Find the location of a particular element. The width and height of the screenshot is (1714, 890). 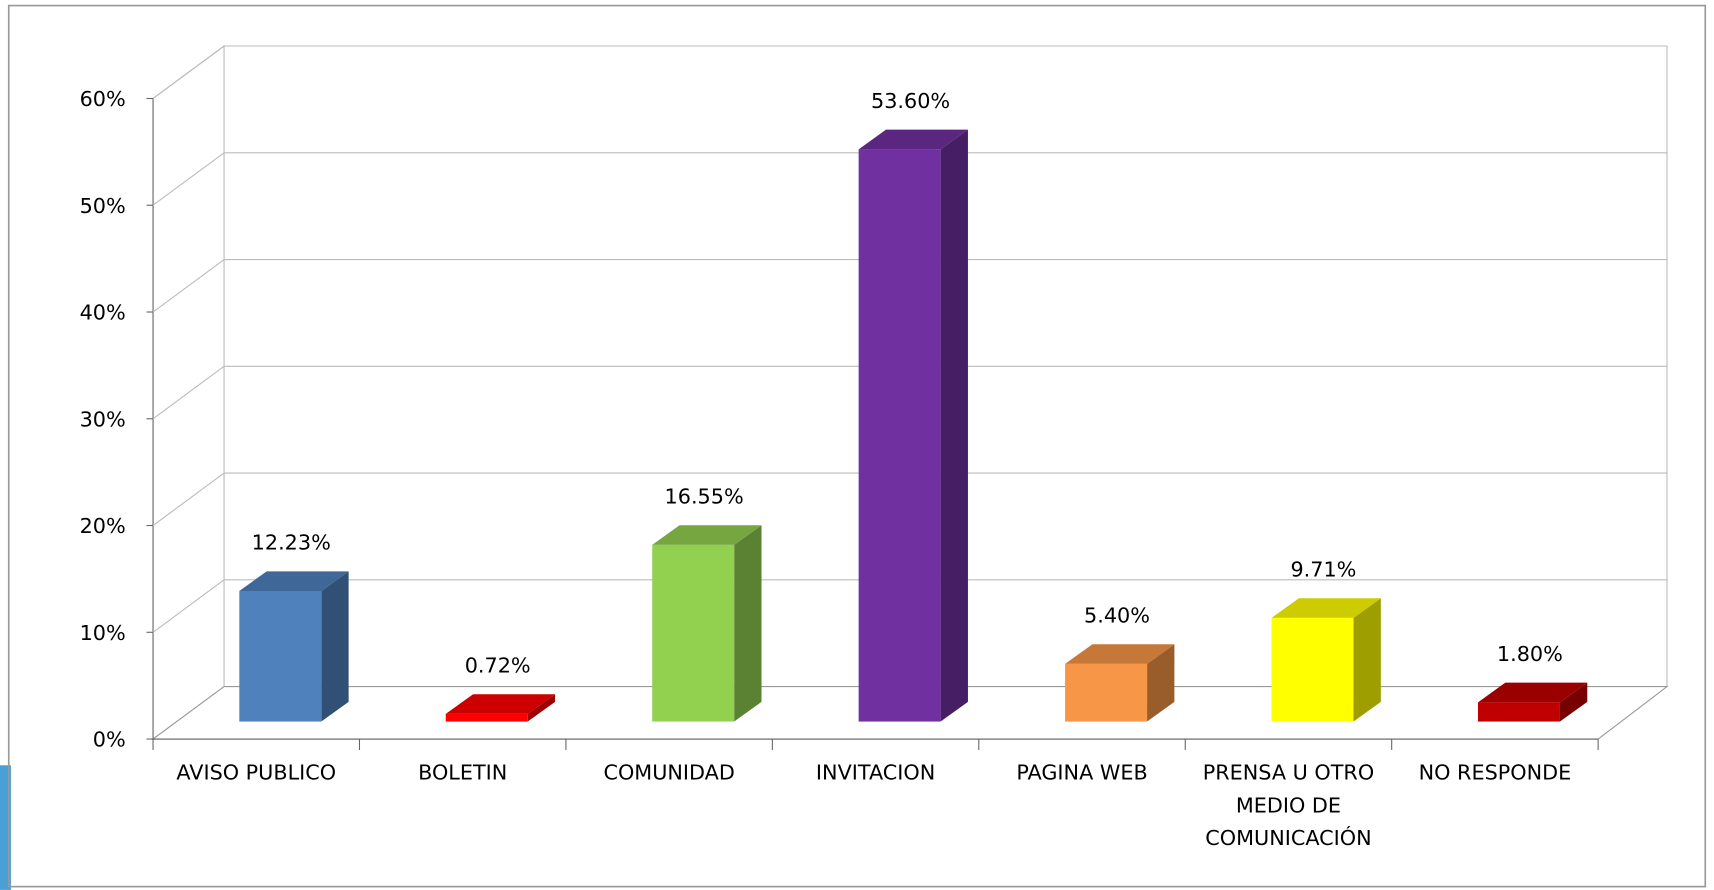

side-strip is located at coordinates (5, 827).